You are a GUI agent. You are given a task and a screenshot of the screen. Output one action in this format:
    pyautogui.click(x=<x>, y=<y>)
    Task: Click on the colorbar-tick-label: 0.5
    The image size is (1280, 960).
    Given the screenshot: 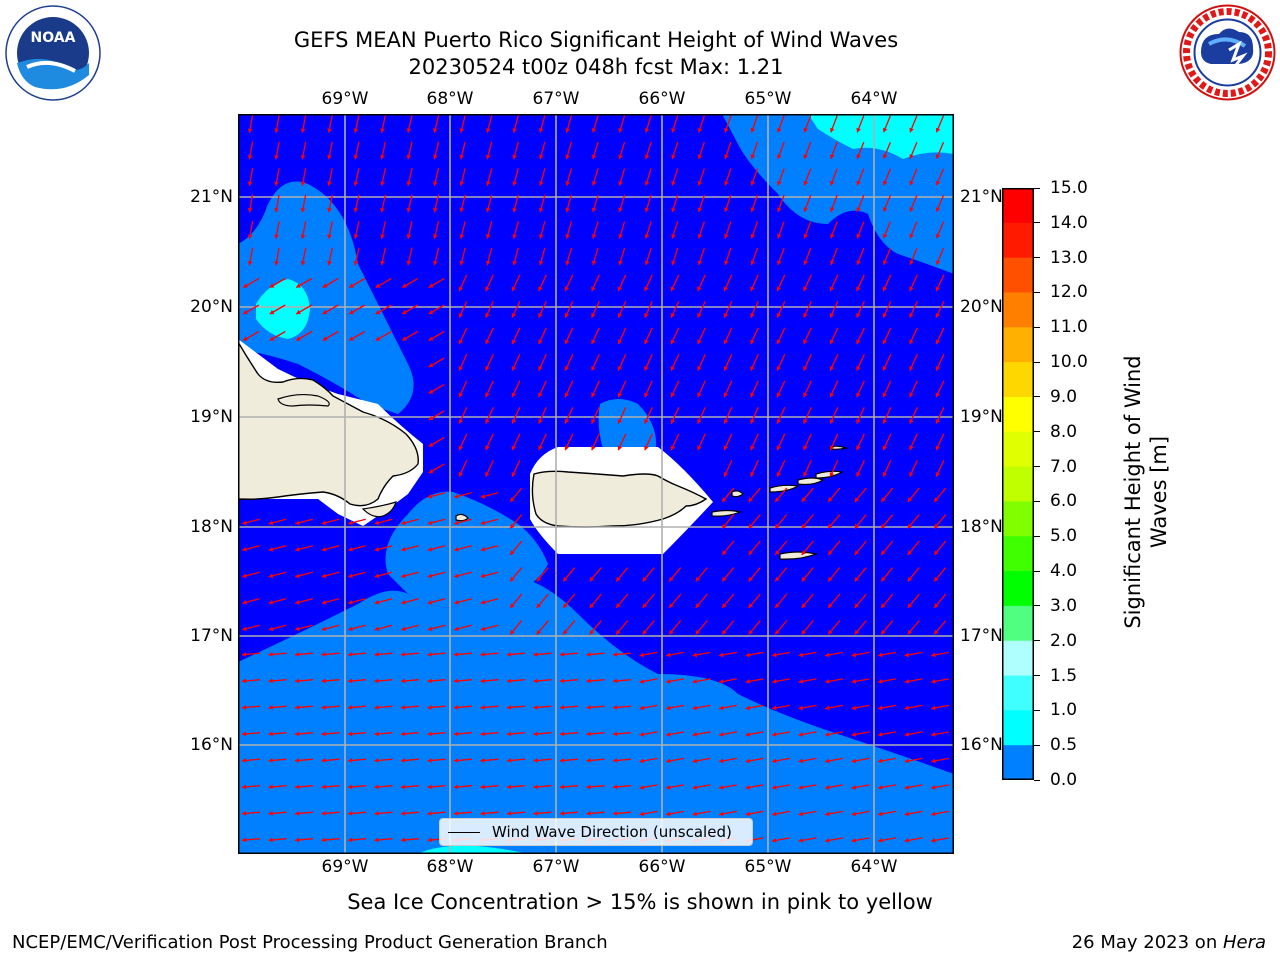 What is the action you would take?
    pyautogui.click(x=1064, y=745)
    